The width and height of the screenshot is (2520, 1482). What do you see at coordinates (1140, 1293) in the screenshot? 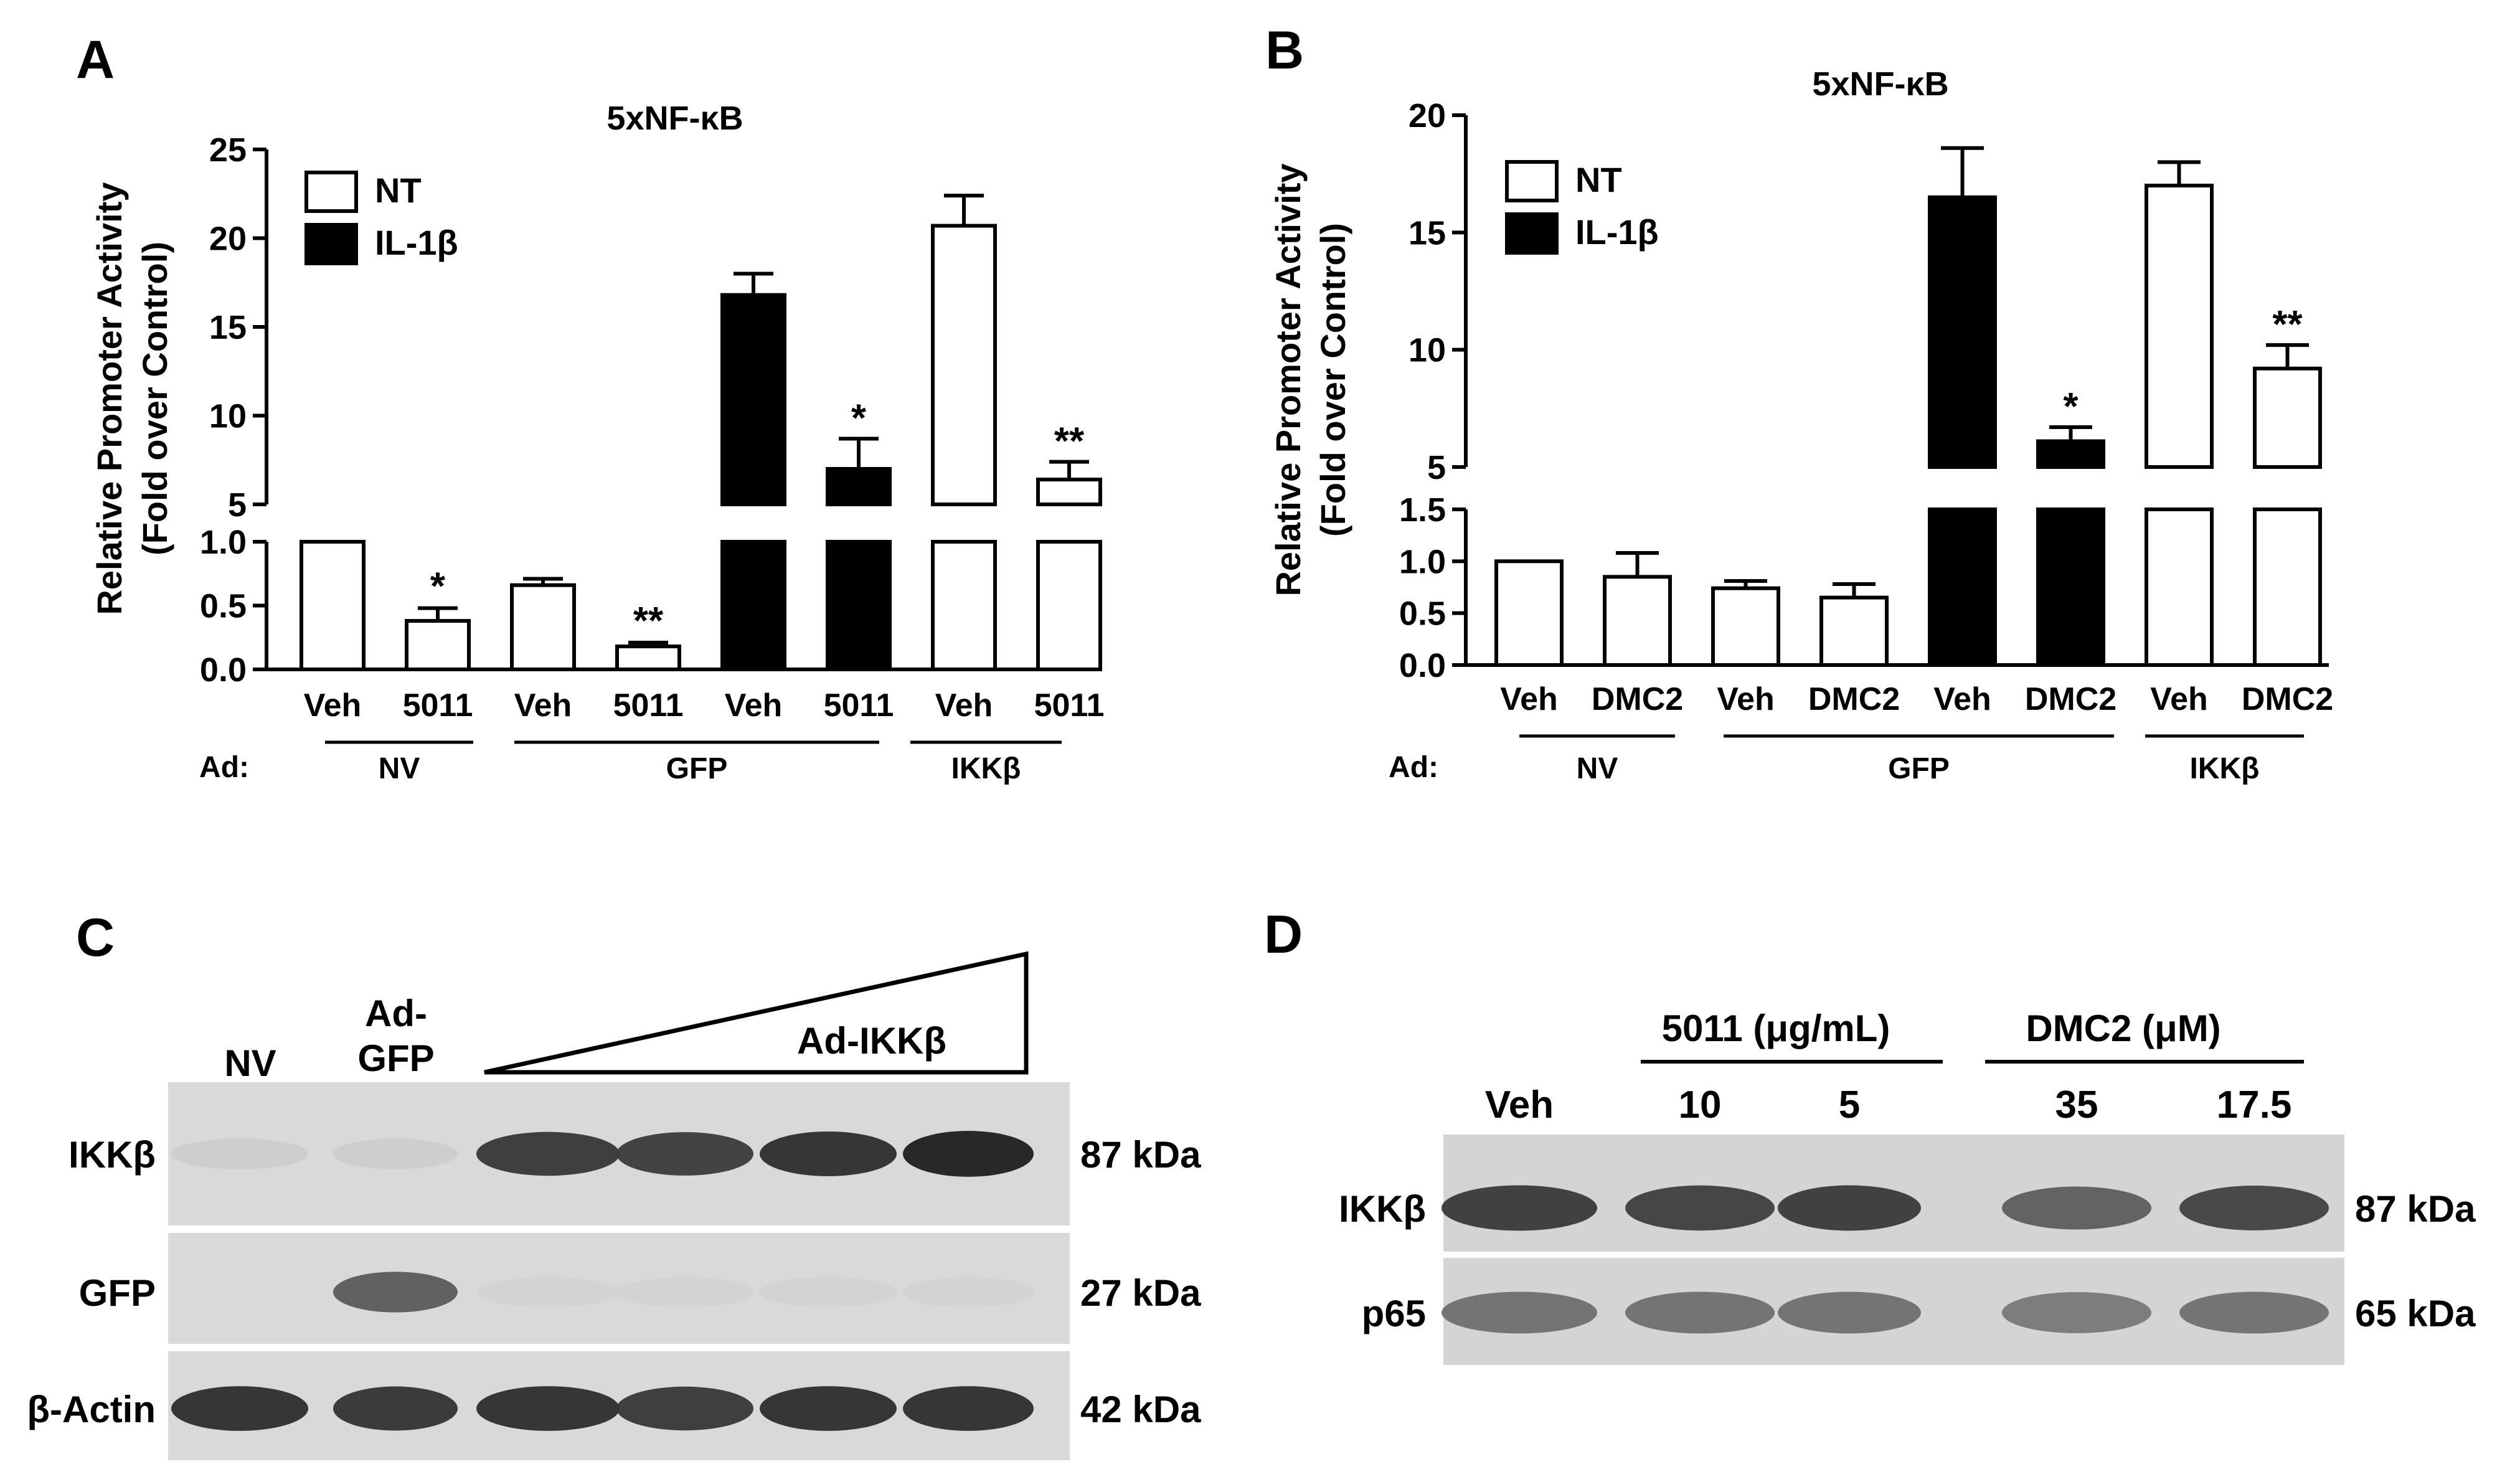
I see `molecular-weight-label: 27 kDa` at bounding box center [1140, 1293].